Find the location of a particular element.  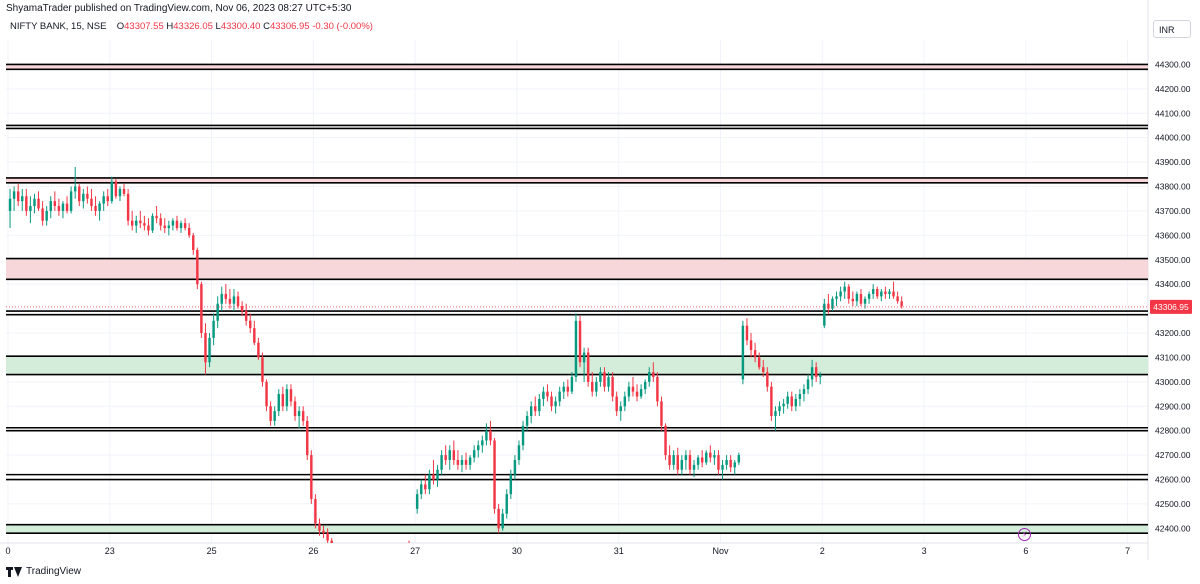

close-label: C is located at coordinates (266, 26).